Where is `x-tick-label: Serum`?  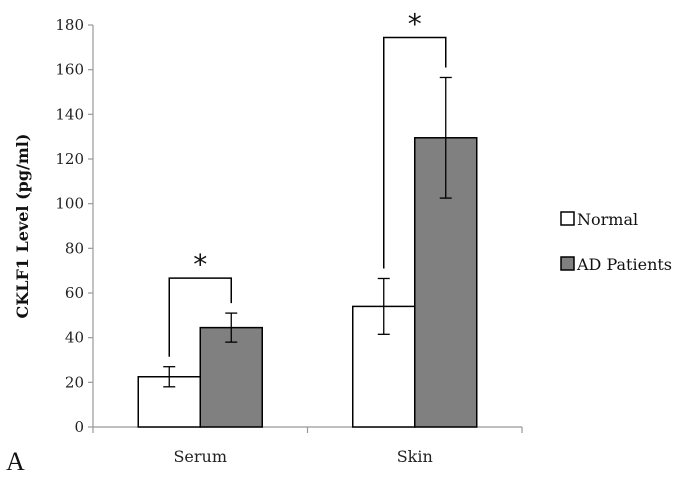
x-tick-label: Serum is located at coordinates (200, 456).